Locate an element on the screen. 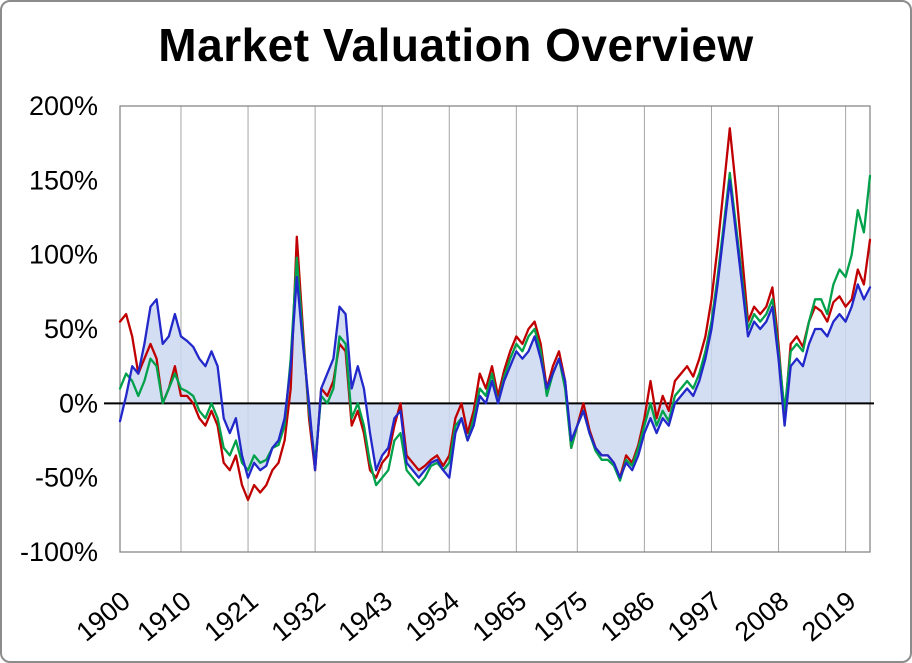 The image size is (912, 663). svg-text: 1986 is located at coordinates (627, 617).